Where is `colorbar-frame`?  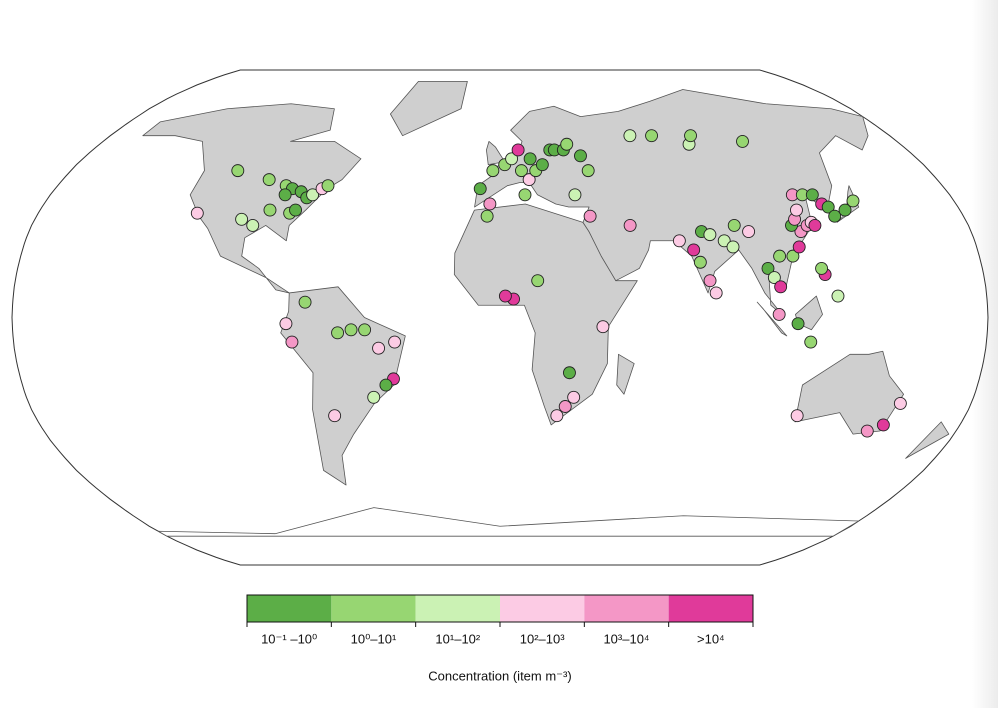
colorbar-frame is located at coordinates (500, 608).